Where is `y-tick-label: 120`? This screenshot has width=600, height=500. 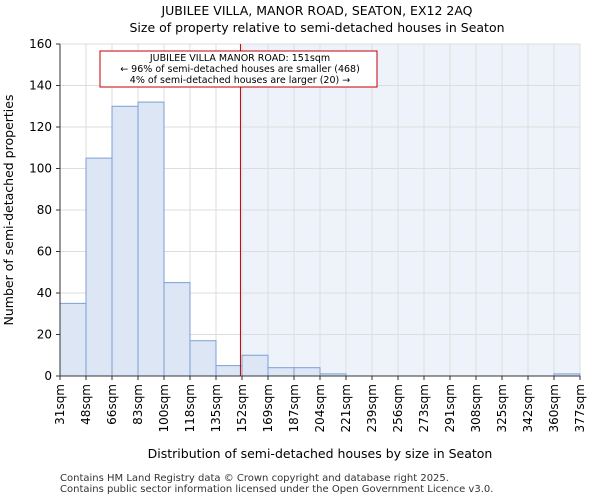 y-tick-label: 120 is located at coordinates (40, 127).